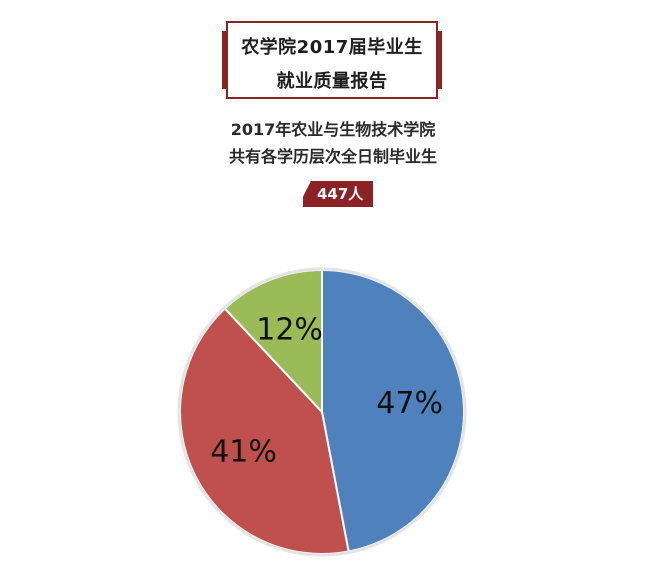 The image size is (666, 578). Describe the element at coordinates (332, 156) in the screenshot. I see `subtitle-line-2: 共有各学历层次全日制毕业生` at that location.